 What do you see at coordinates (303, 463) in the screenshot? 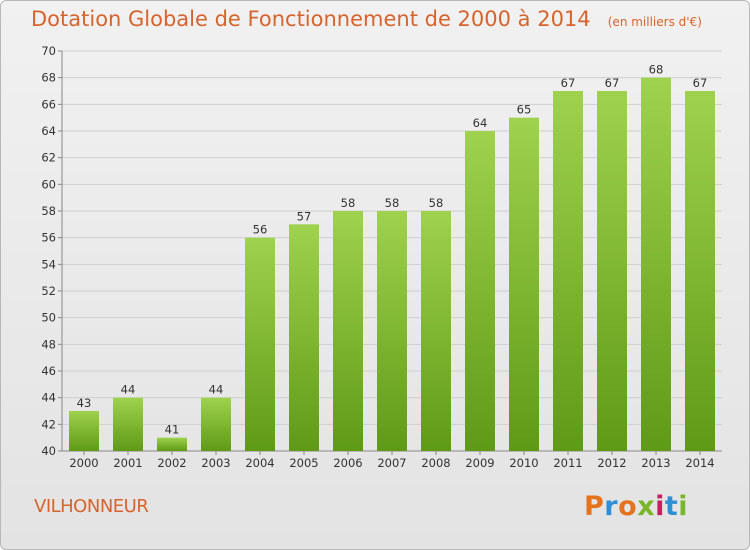
I see `x-tick-label-2005: 2005` at bounding box center [303, 463].